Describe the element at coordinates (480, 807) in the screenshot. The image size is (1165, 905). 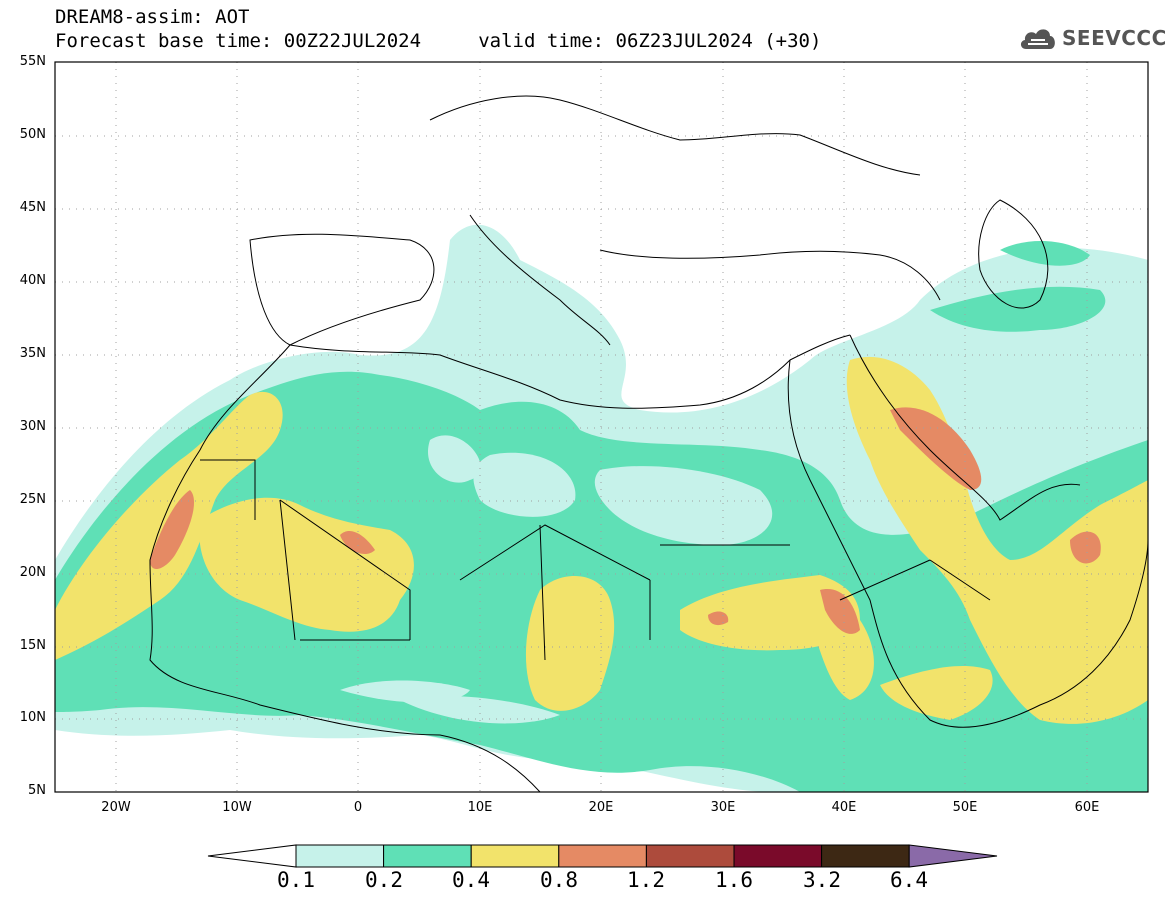
I see `lon-label: 10E` at that location.